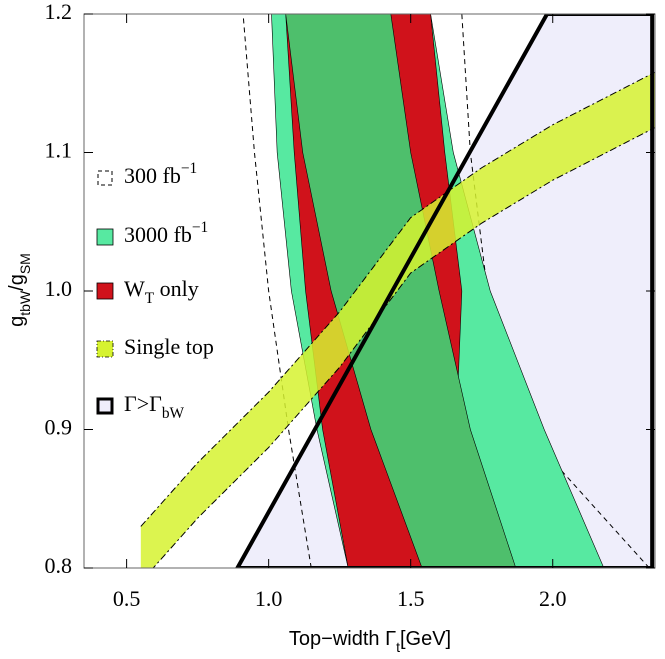  I want to click on y-tick-label: 0.8, so click(59, 565).